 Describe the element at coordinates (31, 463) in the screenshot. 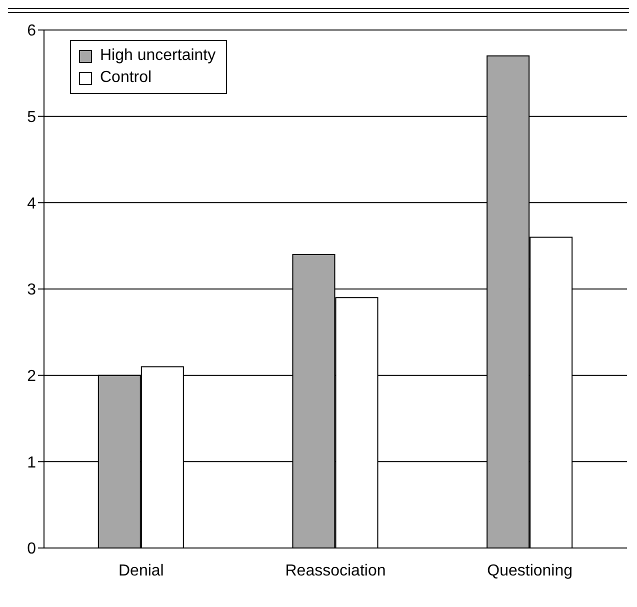

I see `y-tick-label: 1` at that location.